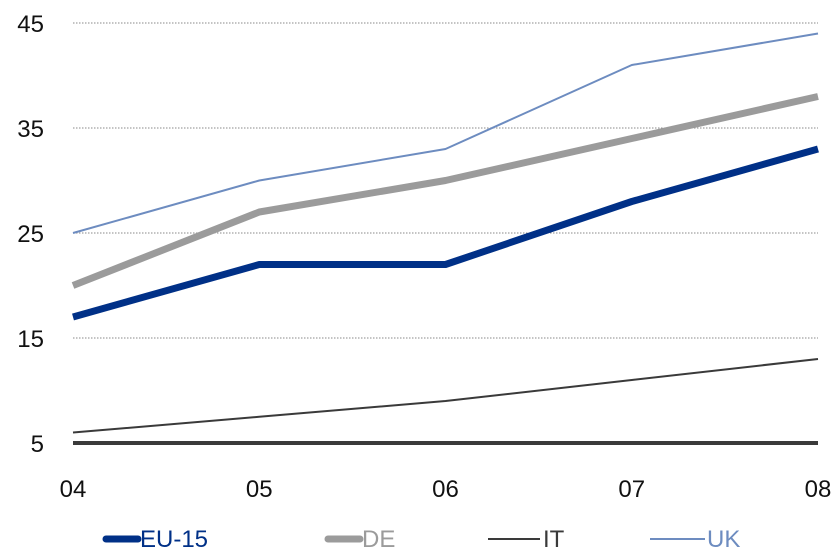 The height and width of the screenshot is (560, 833). Describe the element at coordinates (37, 444) in the screenshot. I see `y-tick-label: 5` at that location.